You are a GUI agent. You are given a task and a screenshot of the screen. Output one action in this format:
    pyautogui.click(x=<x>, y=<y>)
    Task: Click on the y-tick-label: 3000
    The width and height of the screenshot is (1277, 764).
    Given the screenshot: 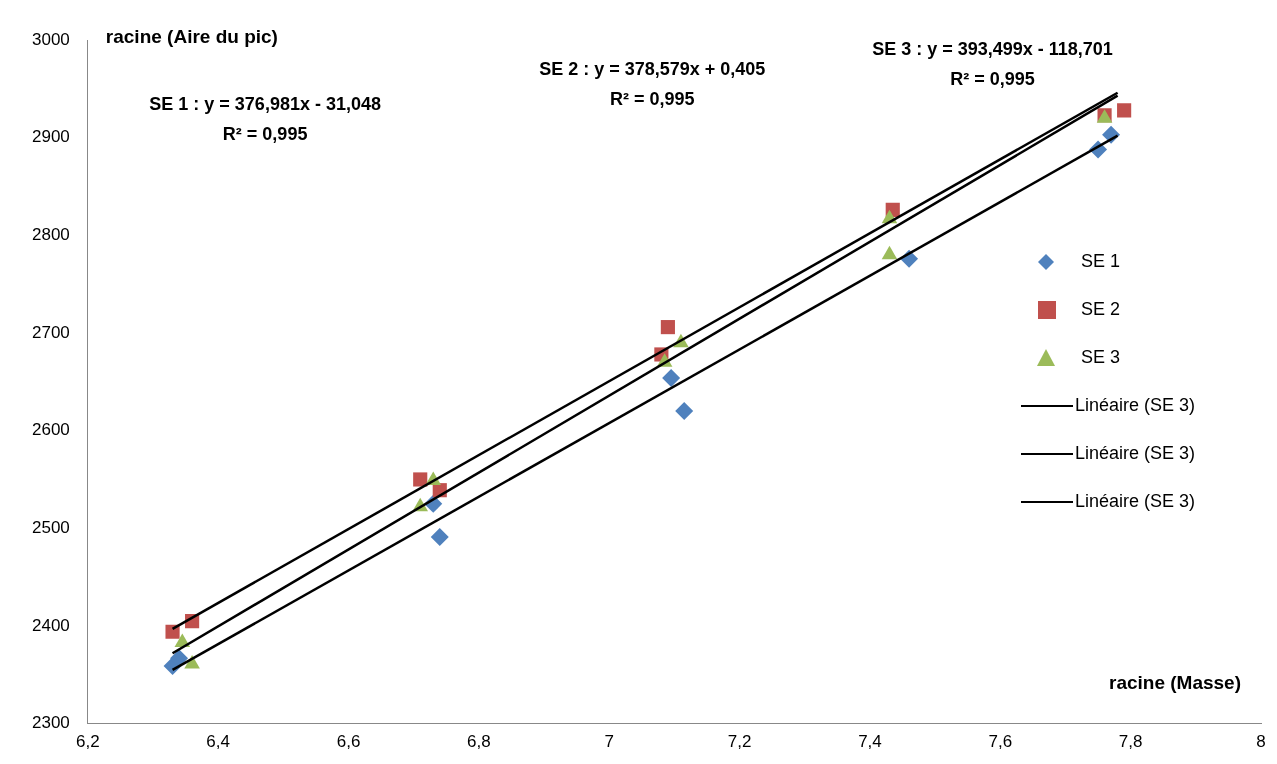 What is the action you would take?
    pyautogui.click(x=50, y=39)
    